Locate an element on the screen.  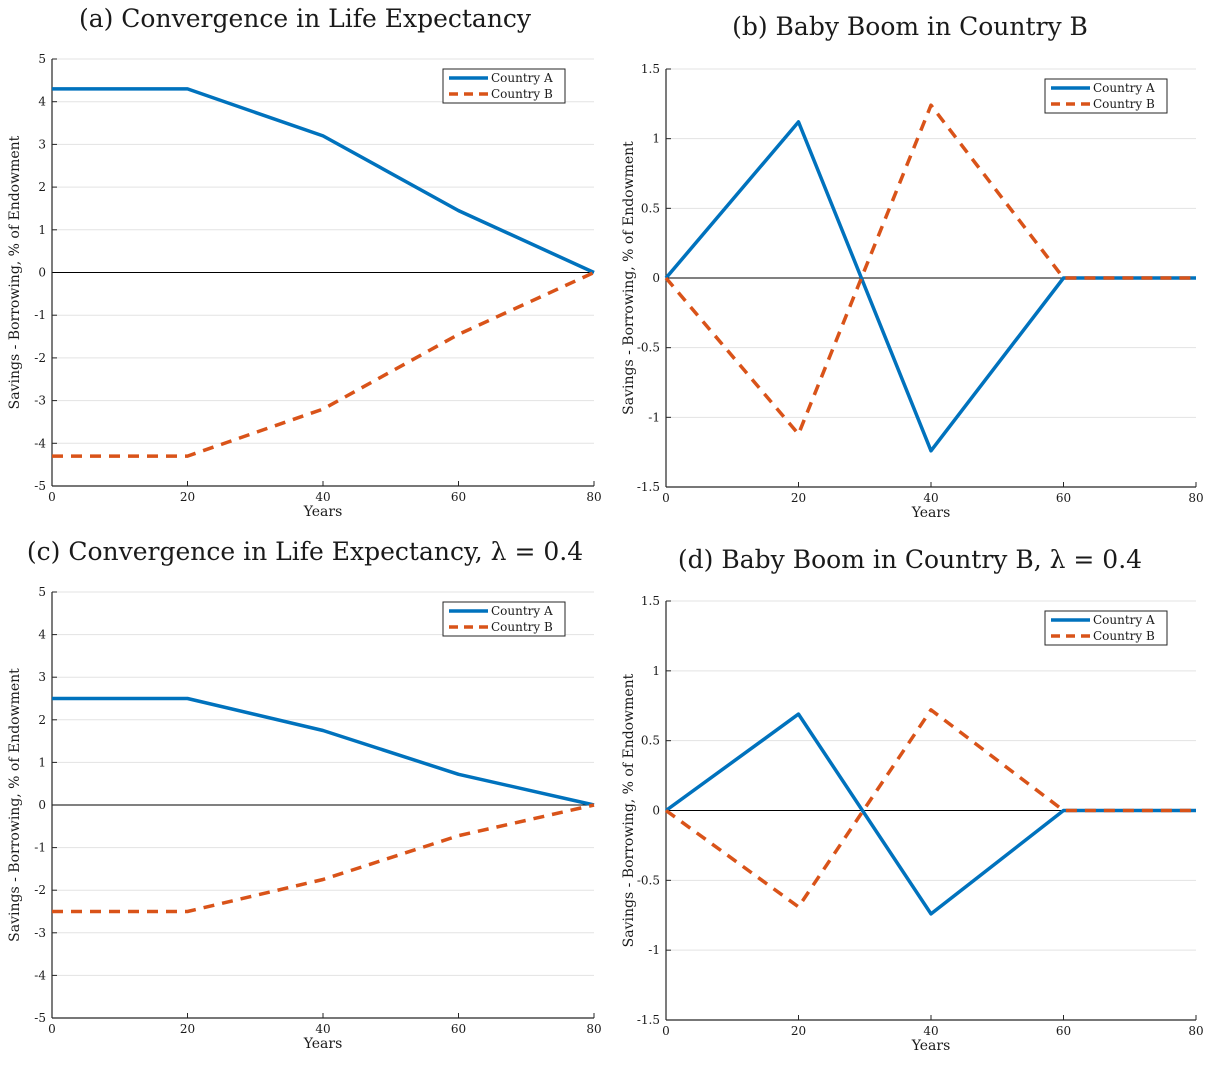
chart-title: (a) Convergence in Life Expectancy is located at coordinates (305, 18).